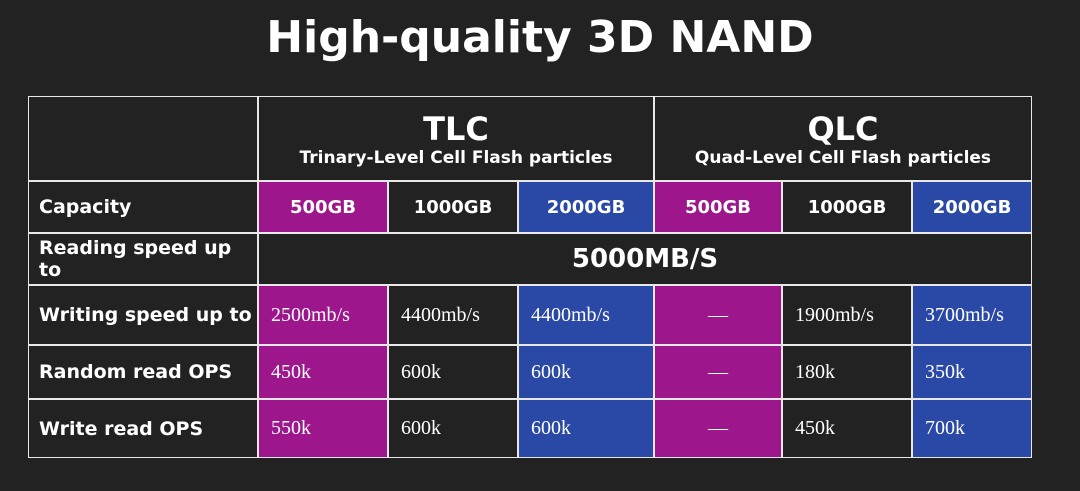  Describe the element at coordinates (143, 372) in the screenshot. I see `row-label: Random read OPS` at that location.